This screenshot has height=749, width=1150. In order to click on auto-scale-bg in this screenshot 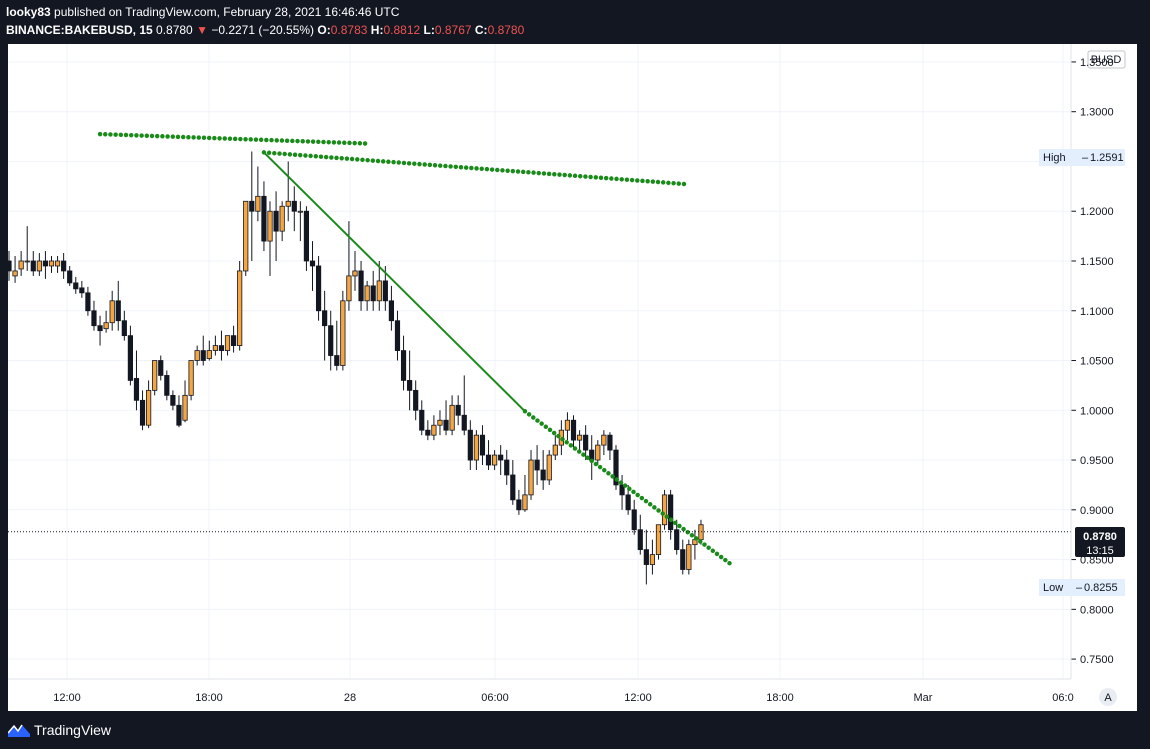, I will do `click(1108, 697)`.